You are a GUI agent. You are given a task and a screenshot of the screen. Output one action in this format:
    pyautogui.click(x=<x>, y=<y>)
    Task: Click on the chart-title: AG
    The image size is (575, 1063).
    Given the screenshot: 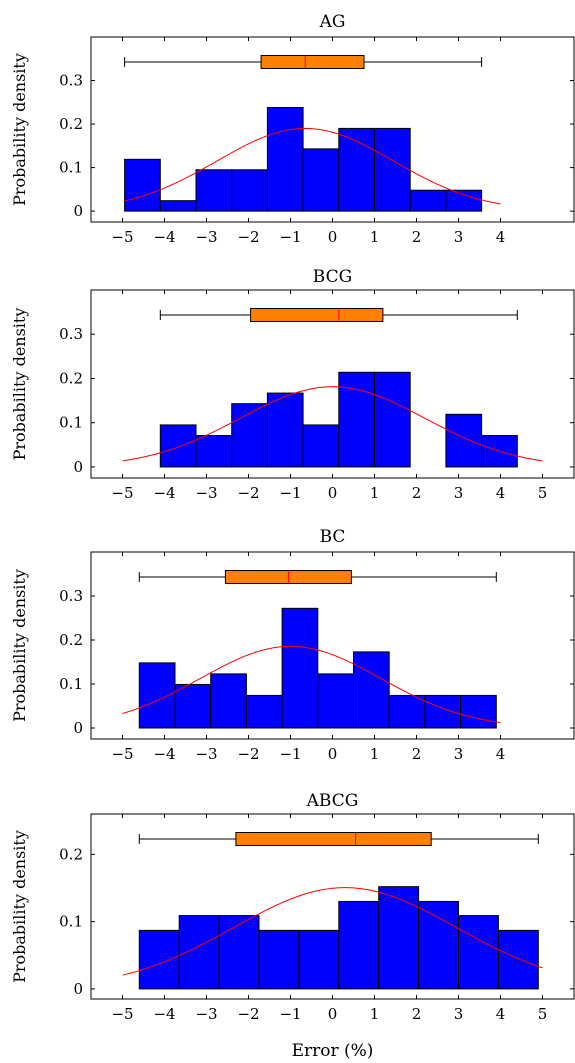 What is the action you would take?
    pyautogui.click(x=332, y=22)
    